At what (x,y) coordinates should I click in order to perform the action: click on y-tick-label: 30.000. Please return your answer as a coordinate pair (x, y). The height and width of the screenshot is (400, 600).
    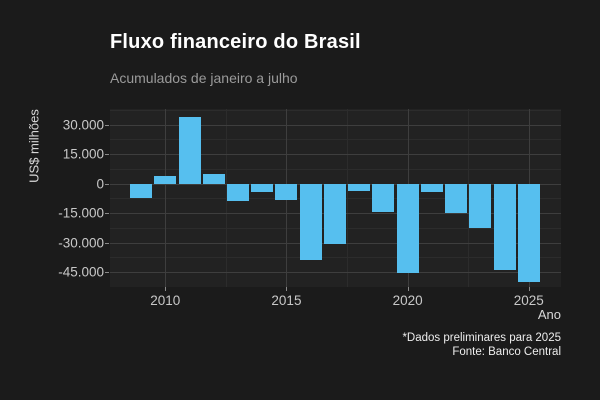
    Looking at the image, I should click on (83, 125).